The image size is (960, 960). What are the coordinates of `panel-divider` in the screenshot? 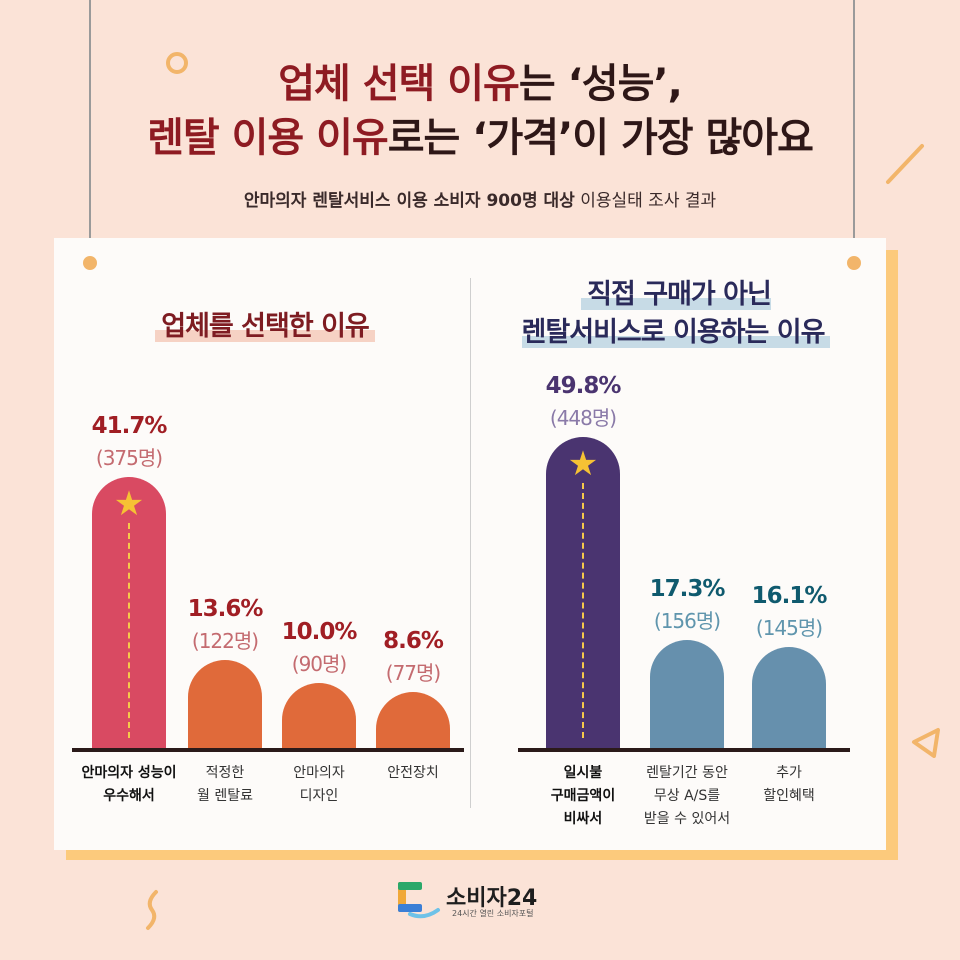 It's located at (470, 543).